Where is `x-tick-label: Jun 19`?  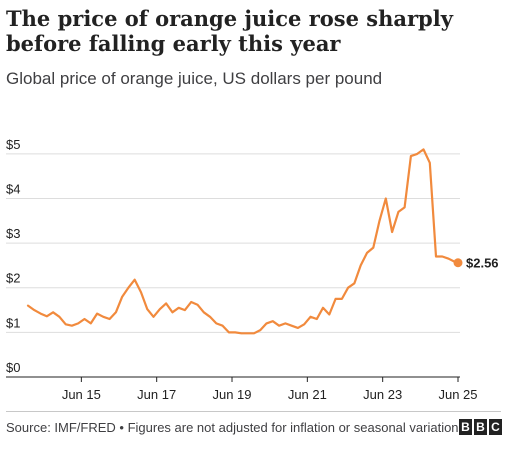 x-tick-label: Jun 19 is located at coordinates (231, 394).